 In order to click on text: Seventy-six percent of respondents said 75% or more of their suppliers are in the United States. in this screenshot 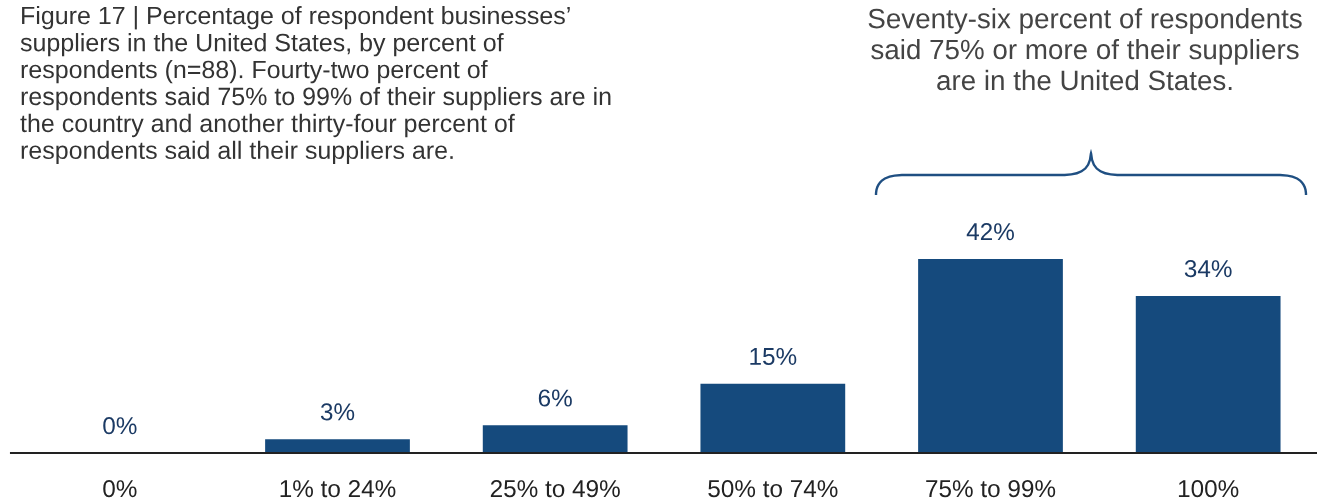, I will do `click(1085, 49)`.